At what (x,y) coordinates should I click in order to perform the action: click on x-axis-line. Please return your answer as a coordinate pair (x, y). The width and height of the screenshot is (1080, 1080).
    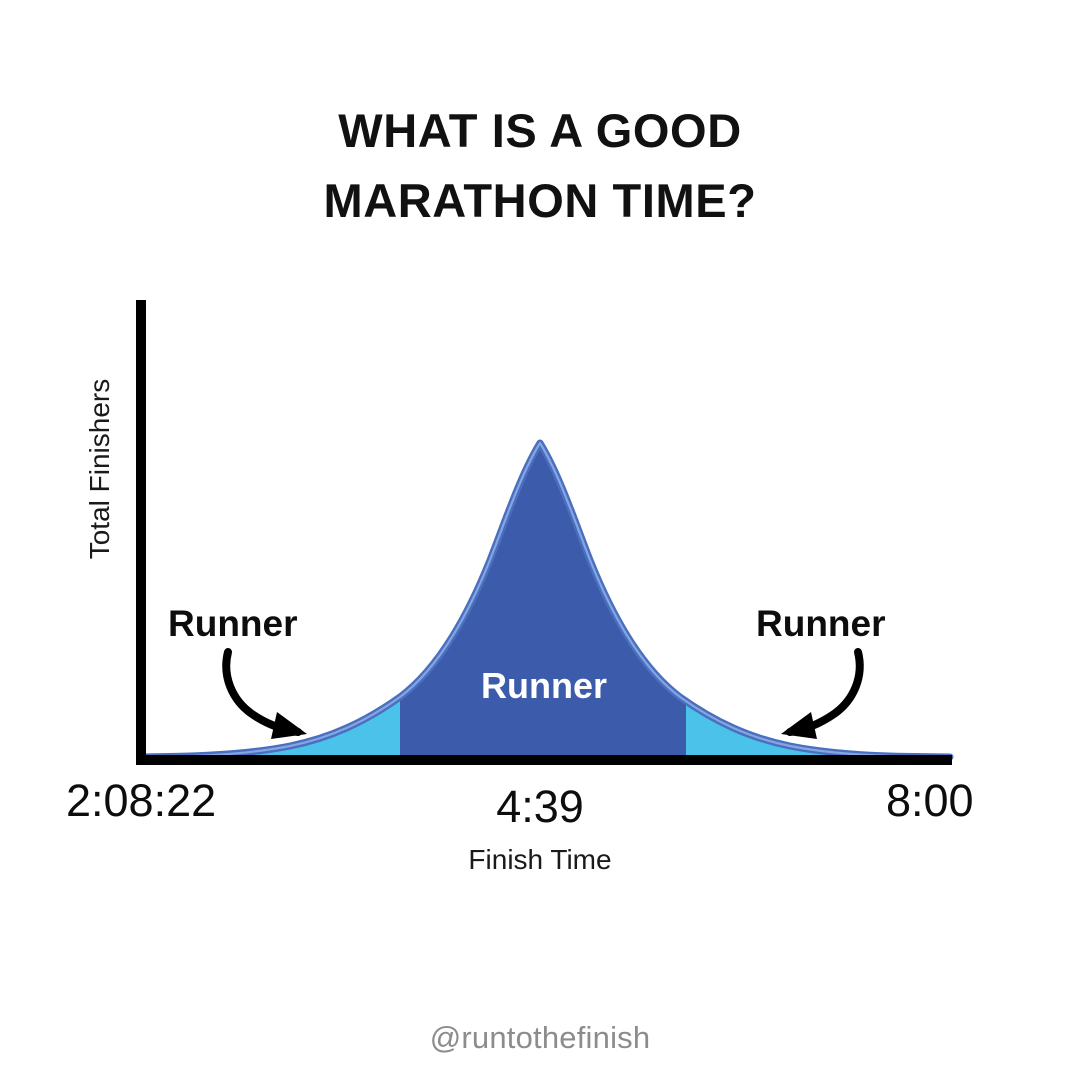
    Looking at the image, I should click on (544, 760).